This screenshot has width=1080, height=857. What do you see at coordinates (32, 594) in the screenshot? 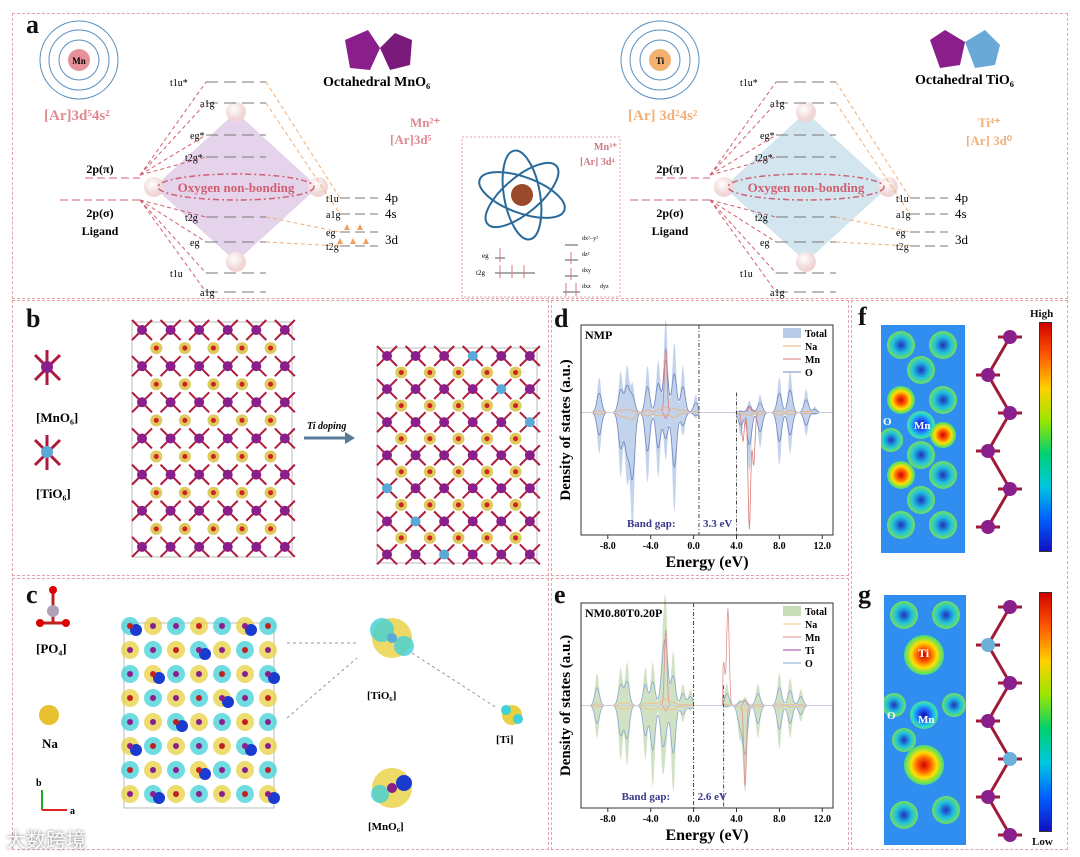
I see `panel-label-c: c` at bounding box center [32, 594].